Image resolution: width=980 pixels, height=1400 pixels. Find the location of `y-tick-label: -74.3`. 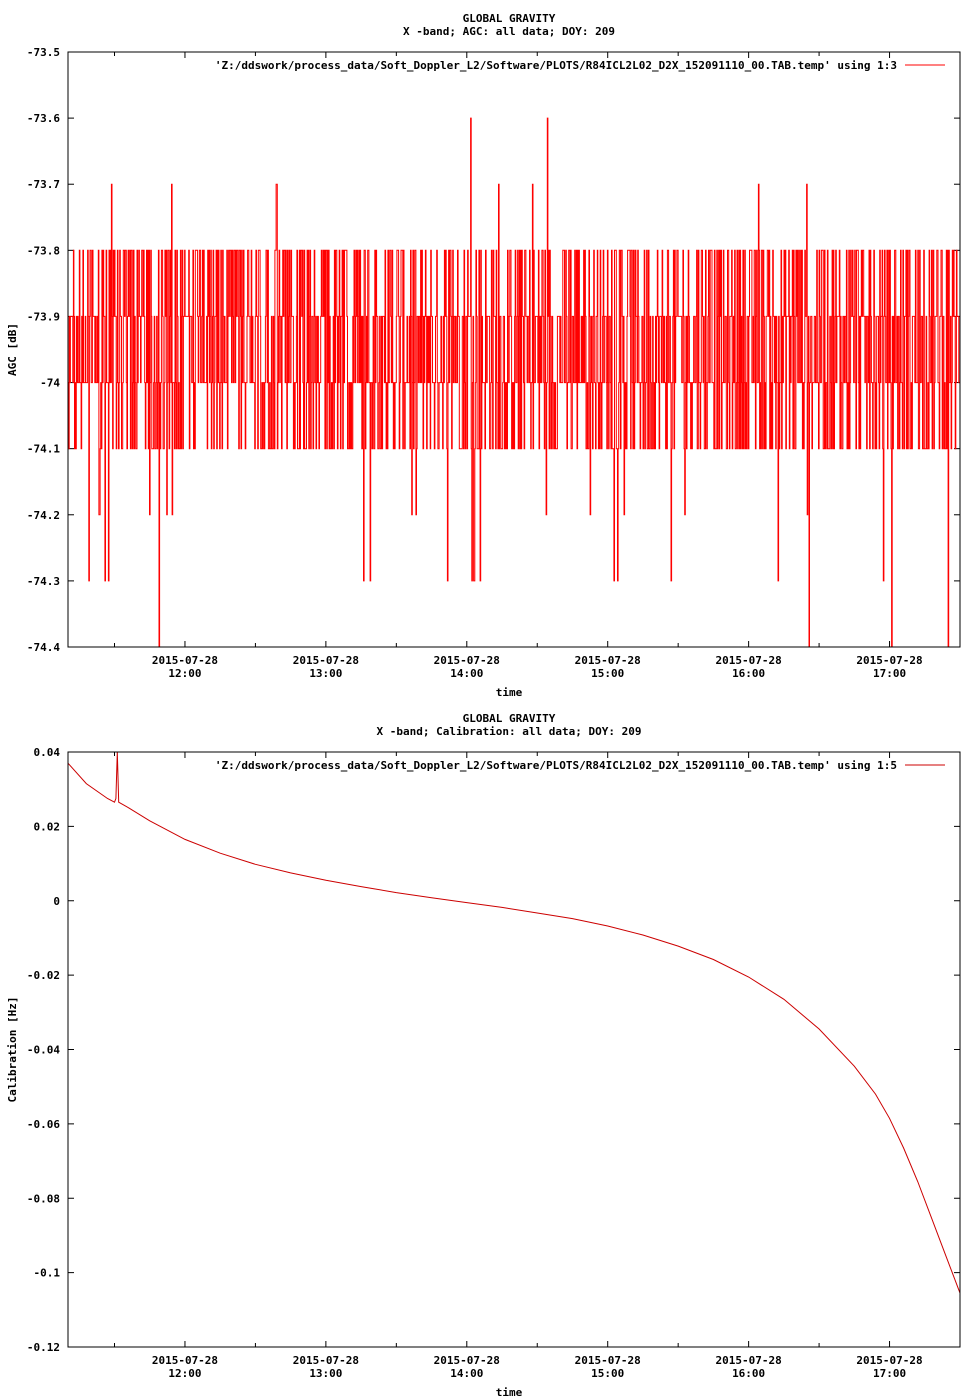

y-tick-label: -74.3 is located at coordinates (43, 581).